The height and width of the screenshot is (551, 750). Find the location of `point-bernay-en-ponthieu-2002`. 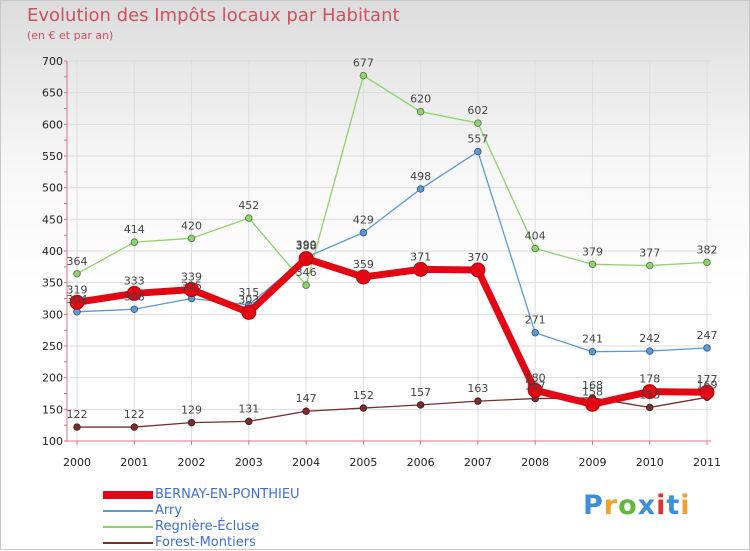

point-bernay-en-ponthieu-2002 is located at coordinates (192, 290).